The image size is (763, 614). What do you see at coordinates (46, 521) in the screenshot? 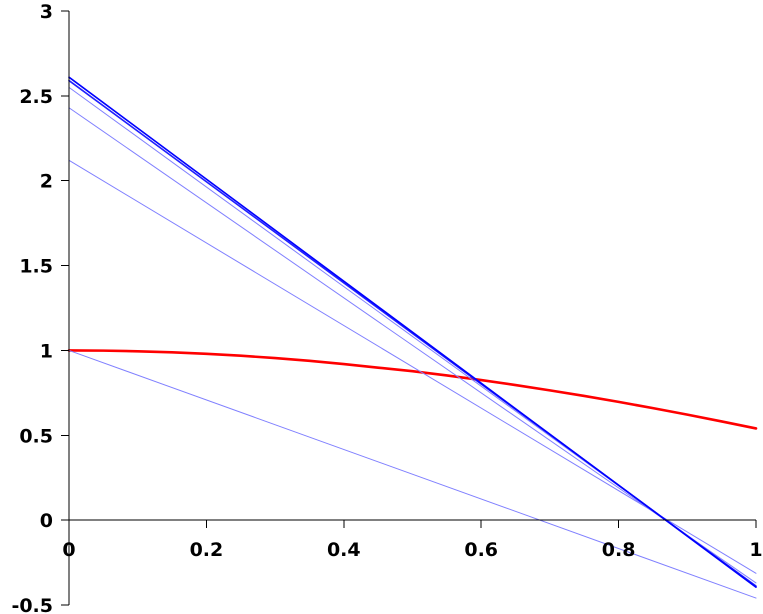
I see `y-tick-label: 0` at bounding box center [46, 521].